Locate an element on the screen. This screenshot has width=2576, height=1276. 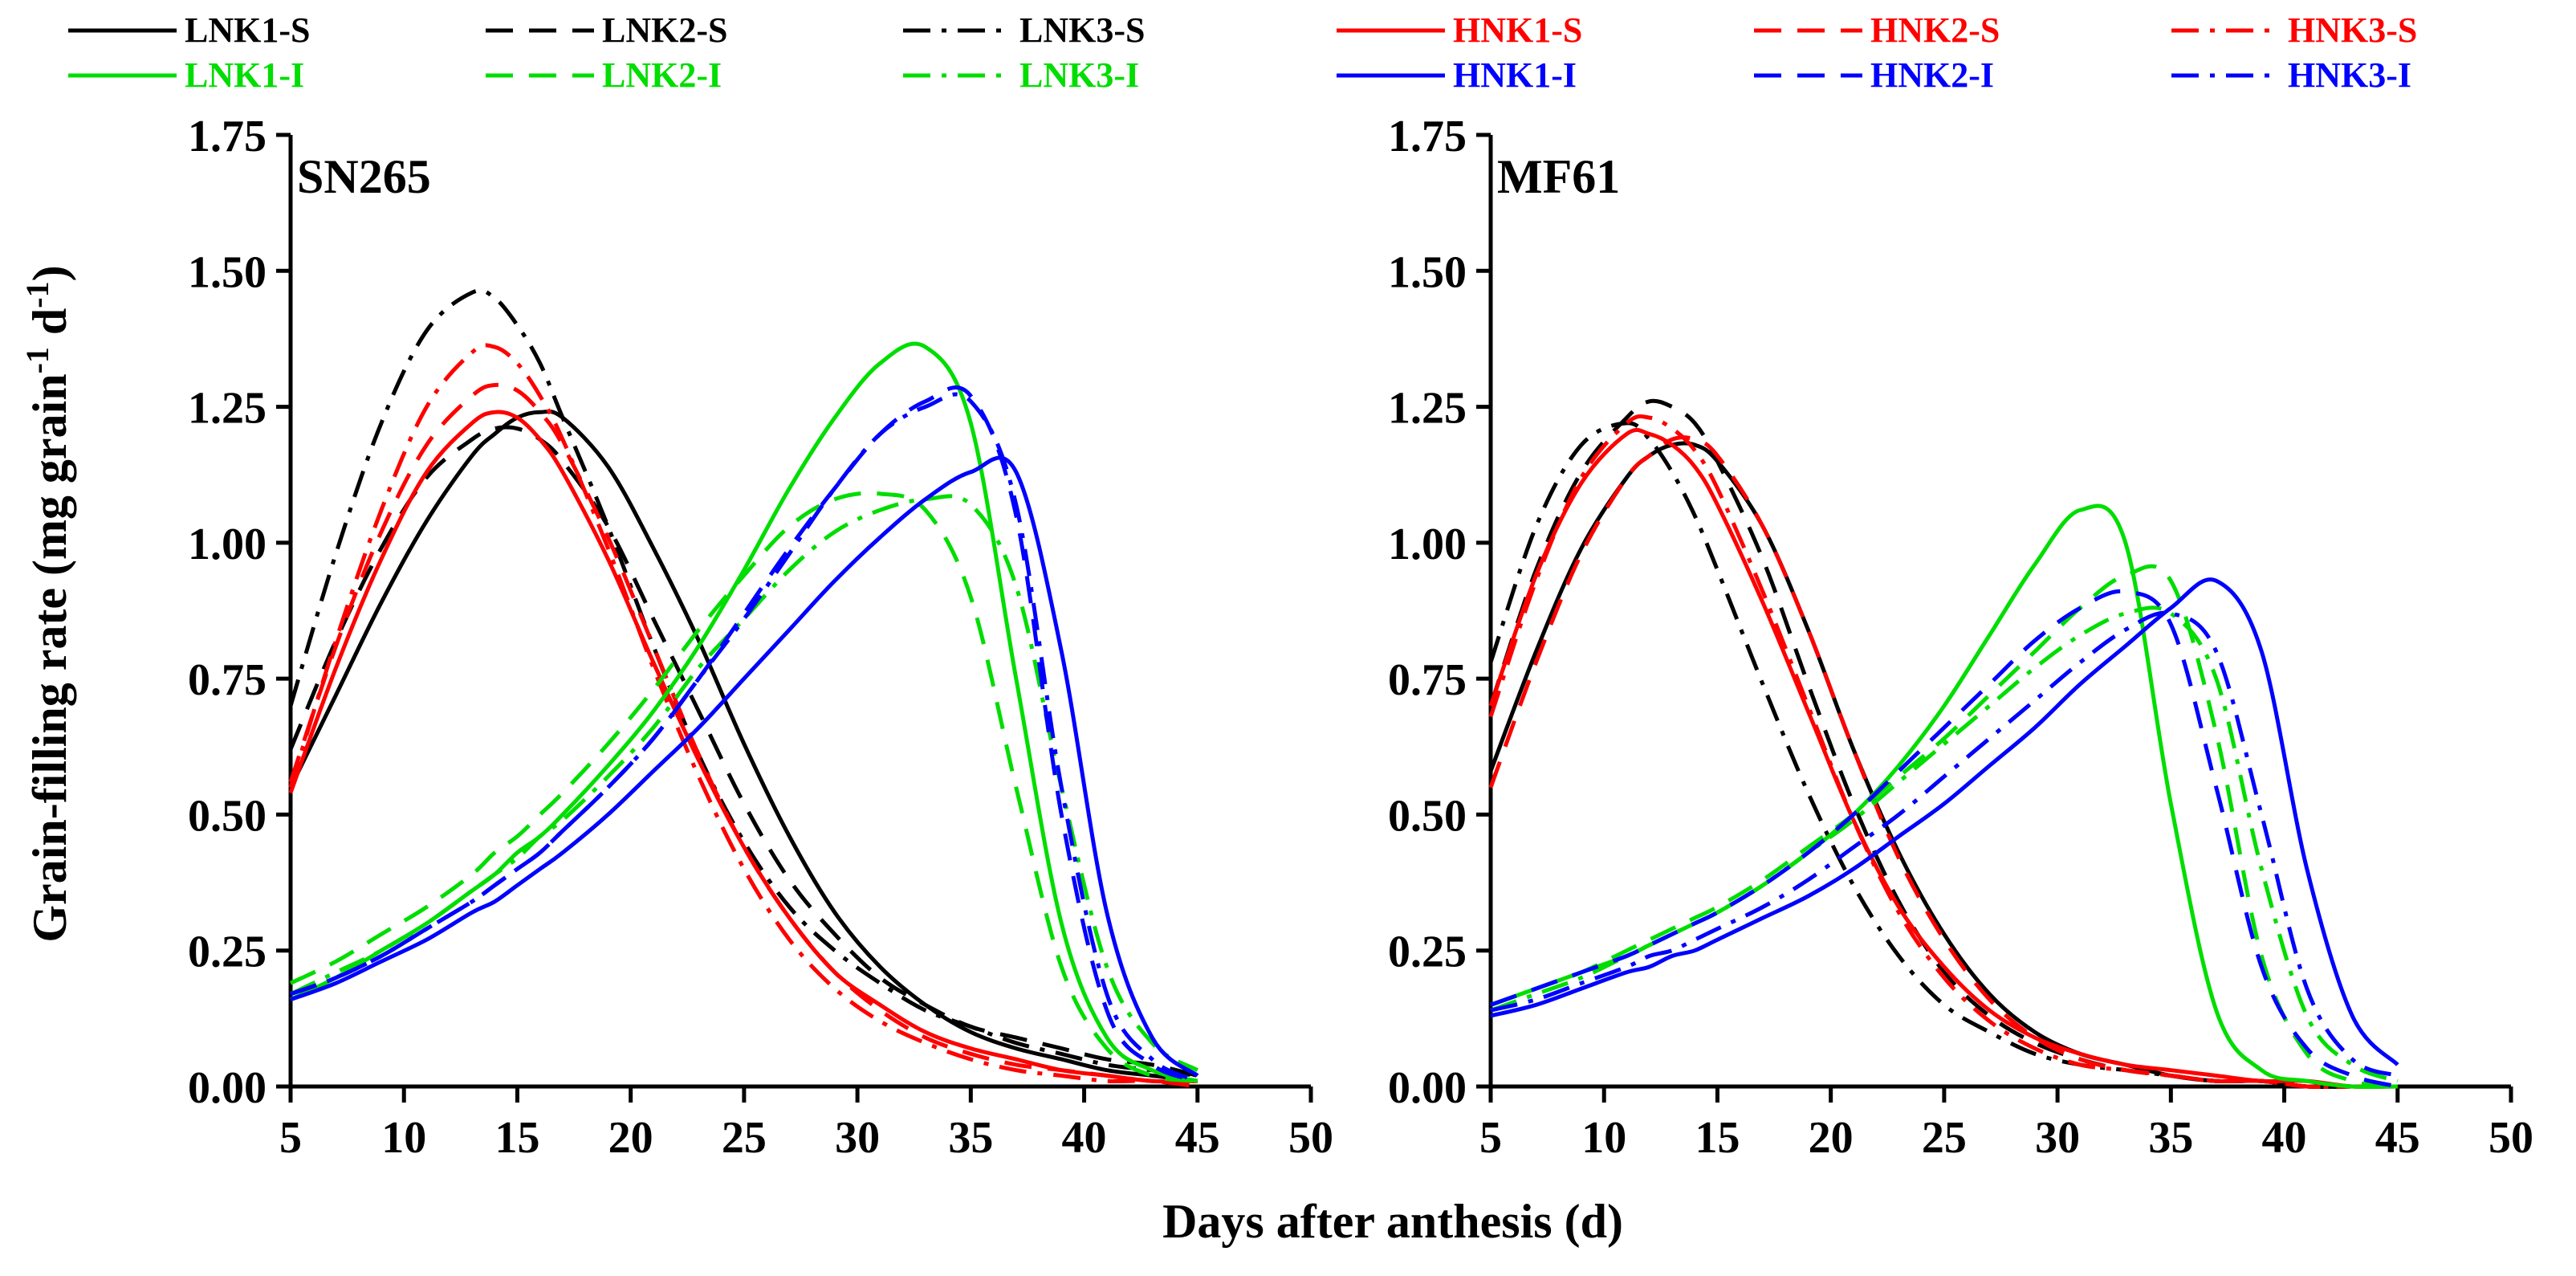
legend-label-lnk1-i: LNK1-I is located at coordinates (245, 75).